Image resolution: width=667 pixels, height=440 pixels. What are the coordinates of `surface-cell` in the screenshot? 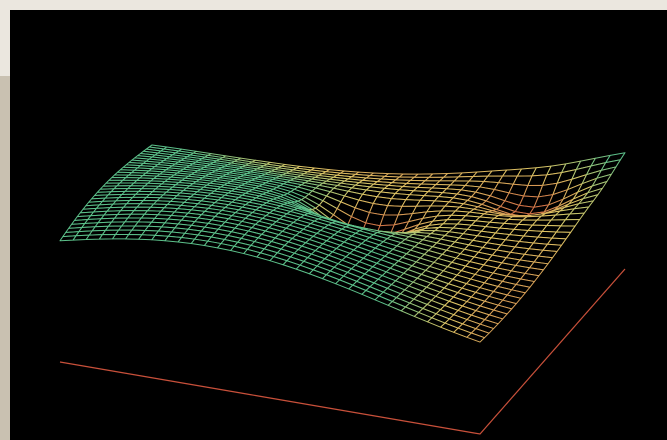 It's located at (476, 337).